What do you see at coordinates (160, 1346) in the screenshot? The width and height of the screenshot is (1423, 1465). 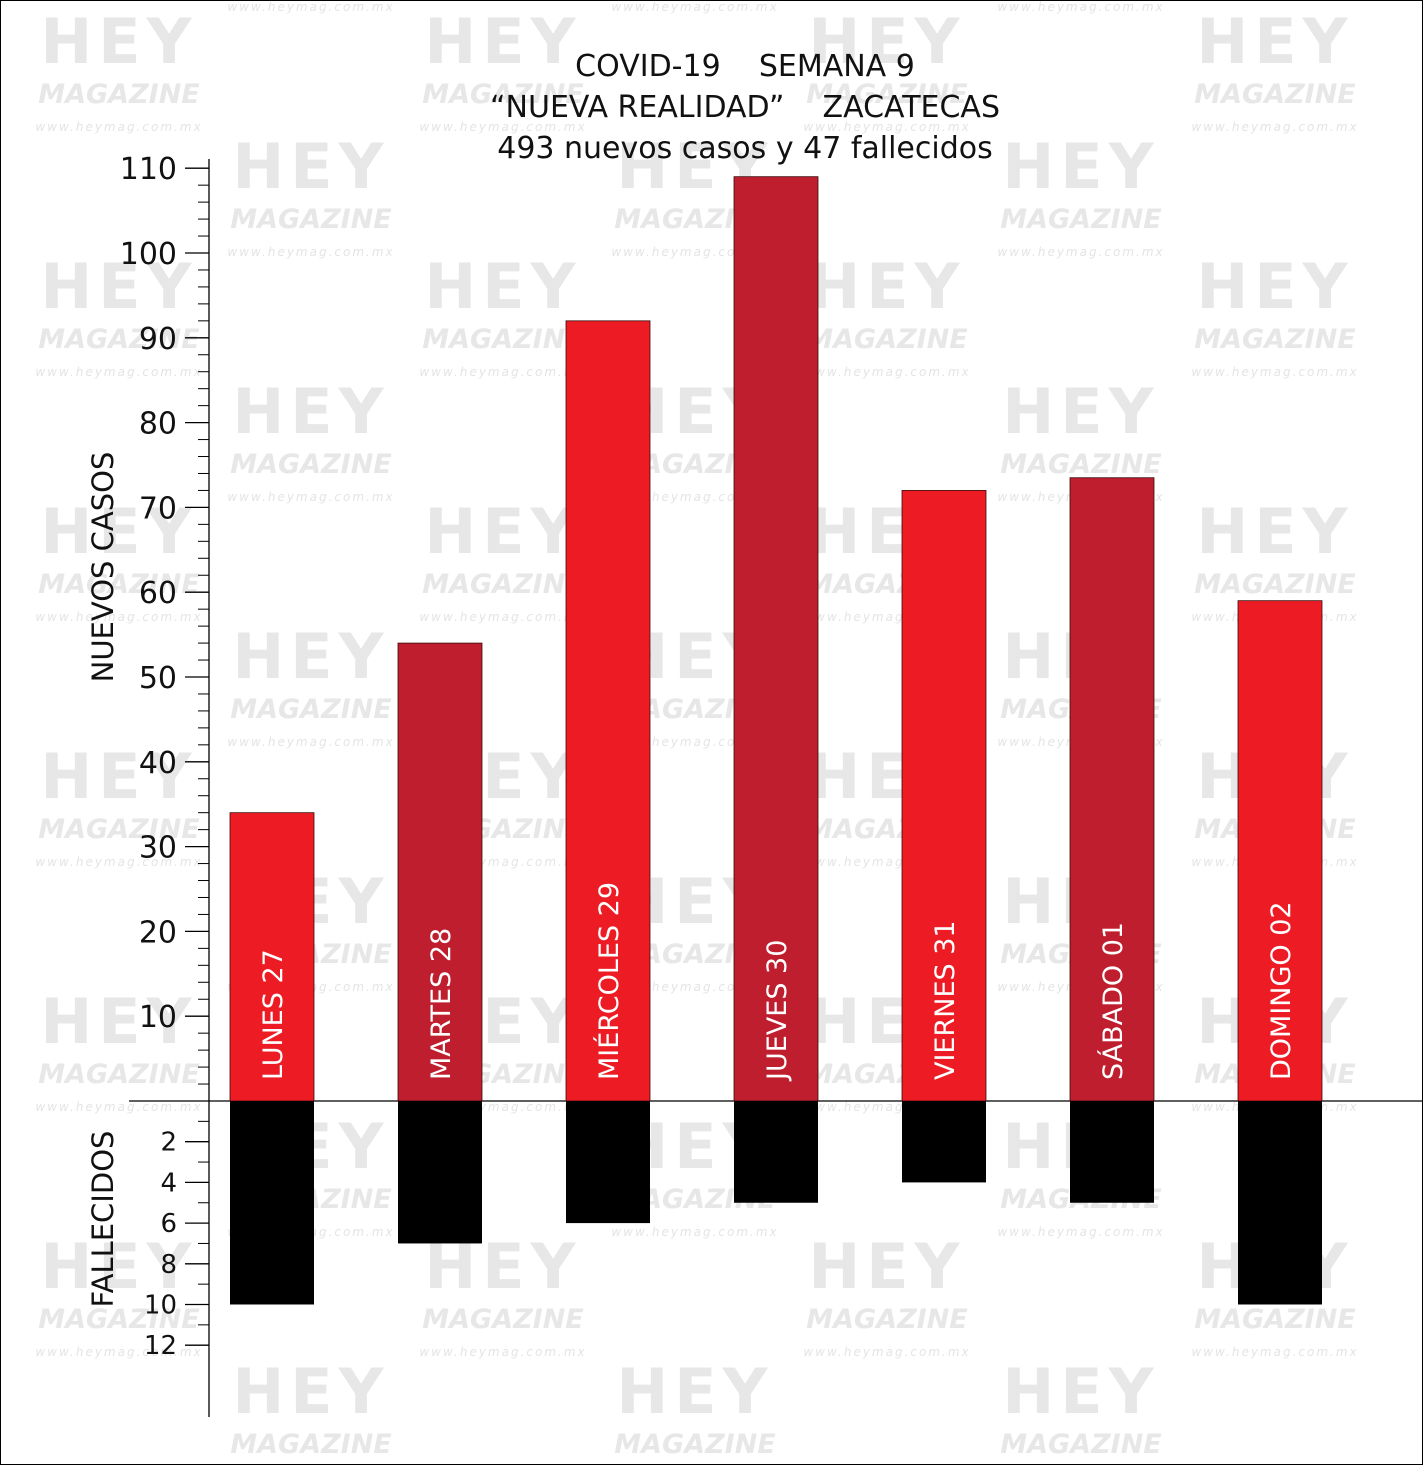 I see `lower-tick-label: 12` at bounding box center [160, 1346].